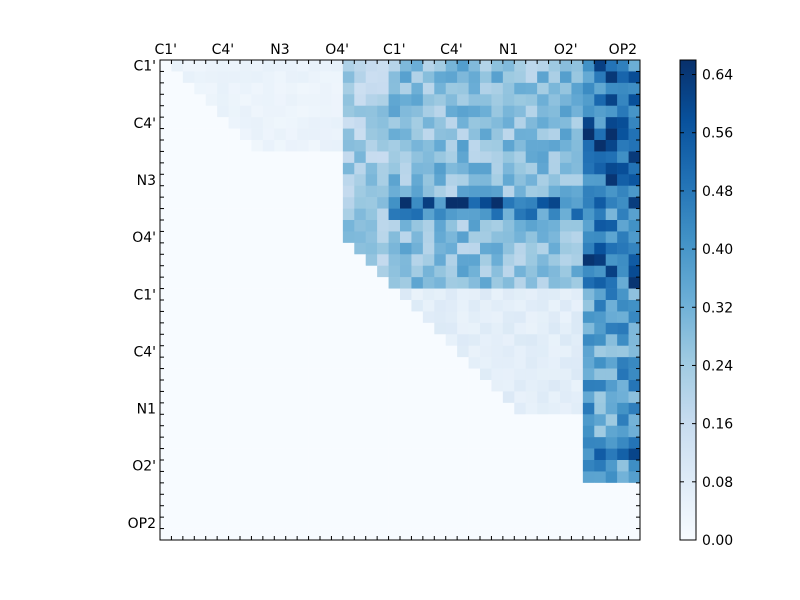 This screenshot has height=600, width=800. I want to click on colorbar-tick-label: 0.16, so click(717, 425).